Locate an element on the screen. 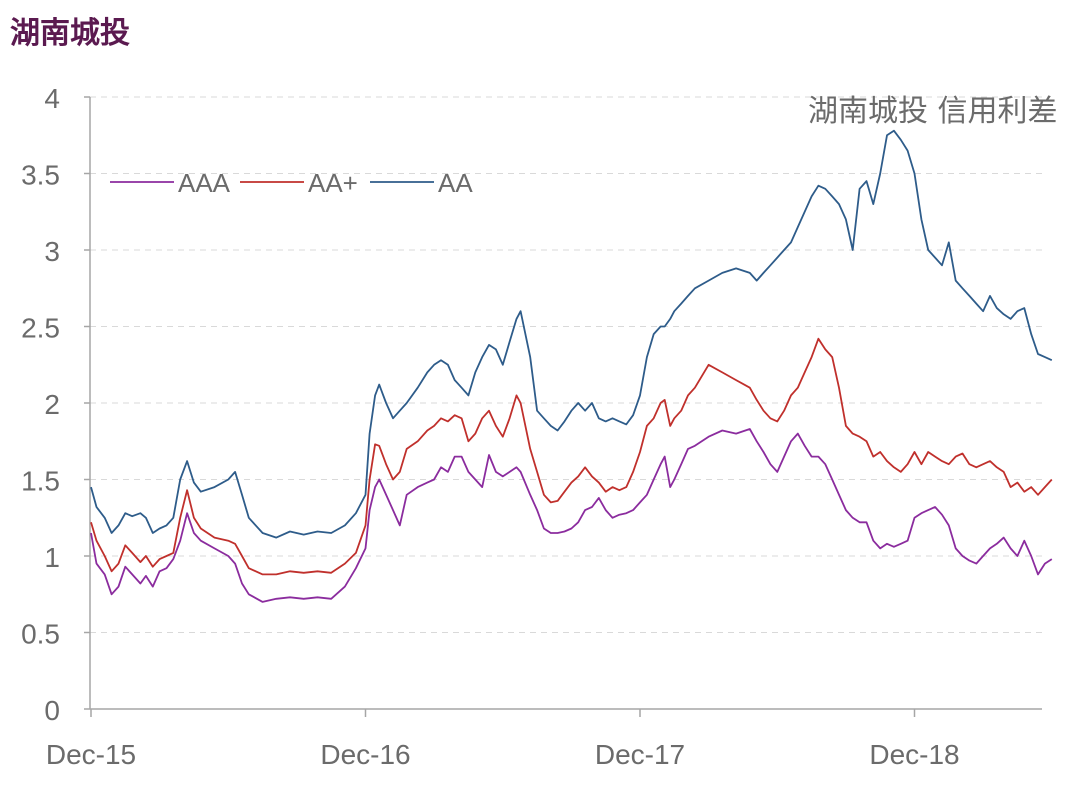 The width and height of the screenshot is (1080, 790). legend-label: AA+ is located at coordinates (333, 183).